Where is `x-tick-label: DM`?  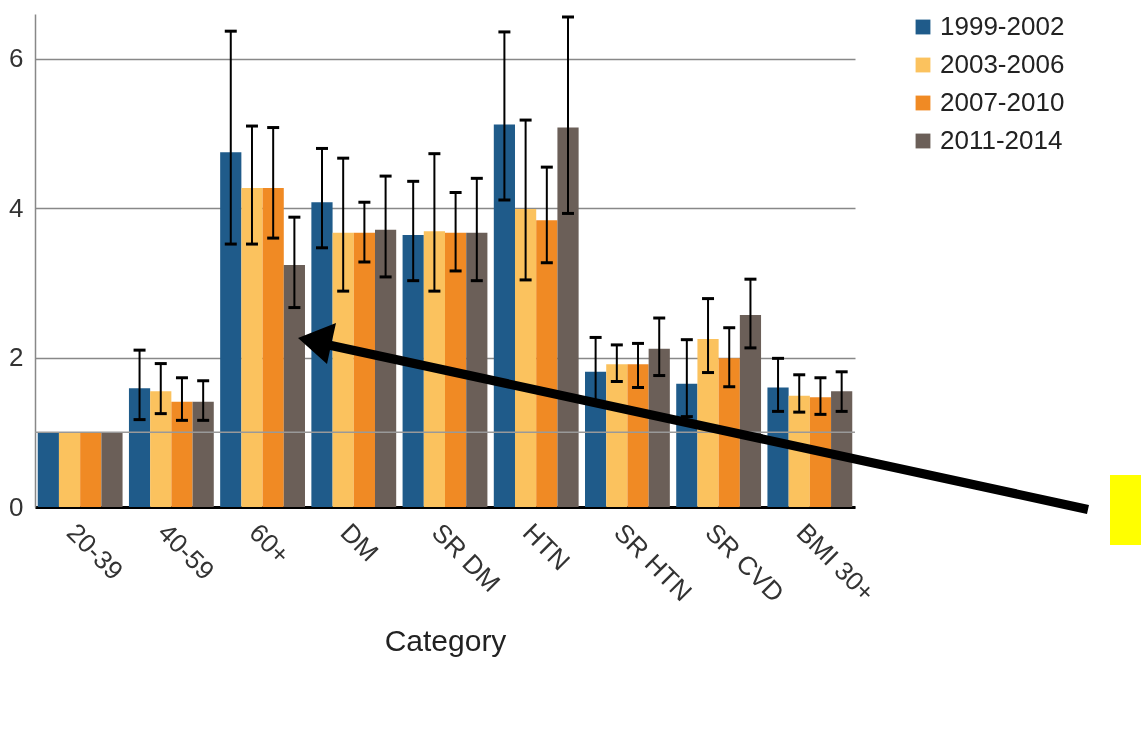
x-tick-label: DM is located at coordinates (359, 542).